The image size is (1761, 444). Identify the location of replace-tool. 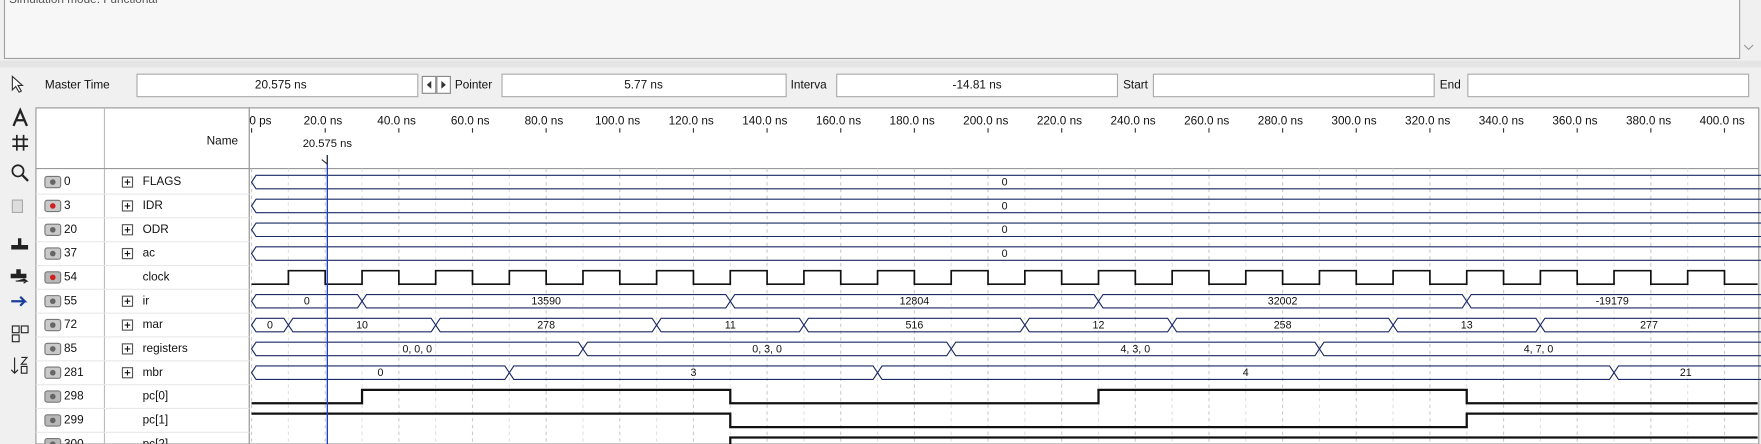
(19, 276).